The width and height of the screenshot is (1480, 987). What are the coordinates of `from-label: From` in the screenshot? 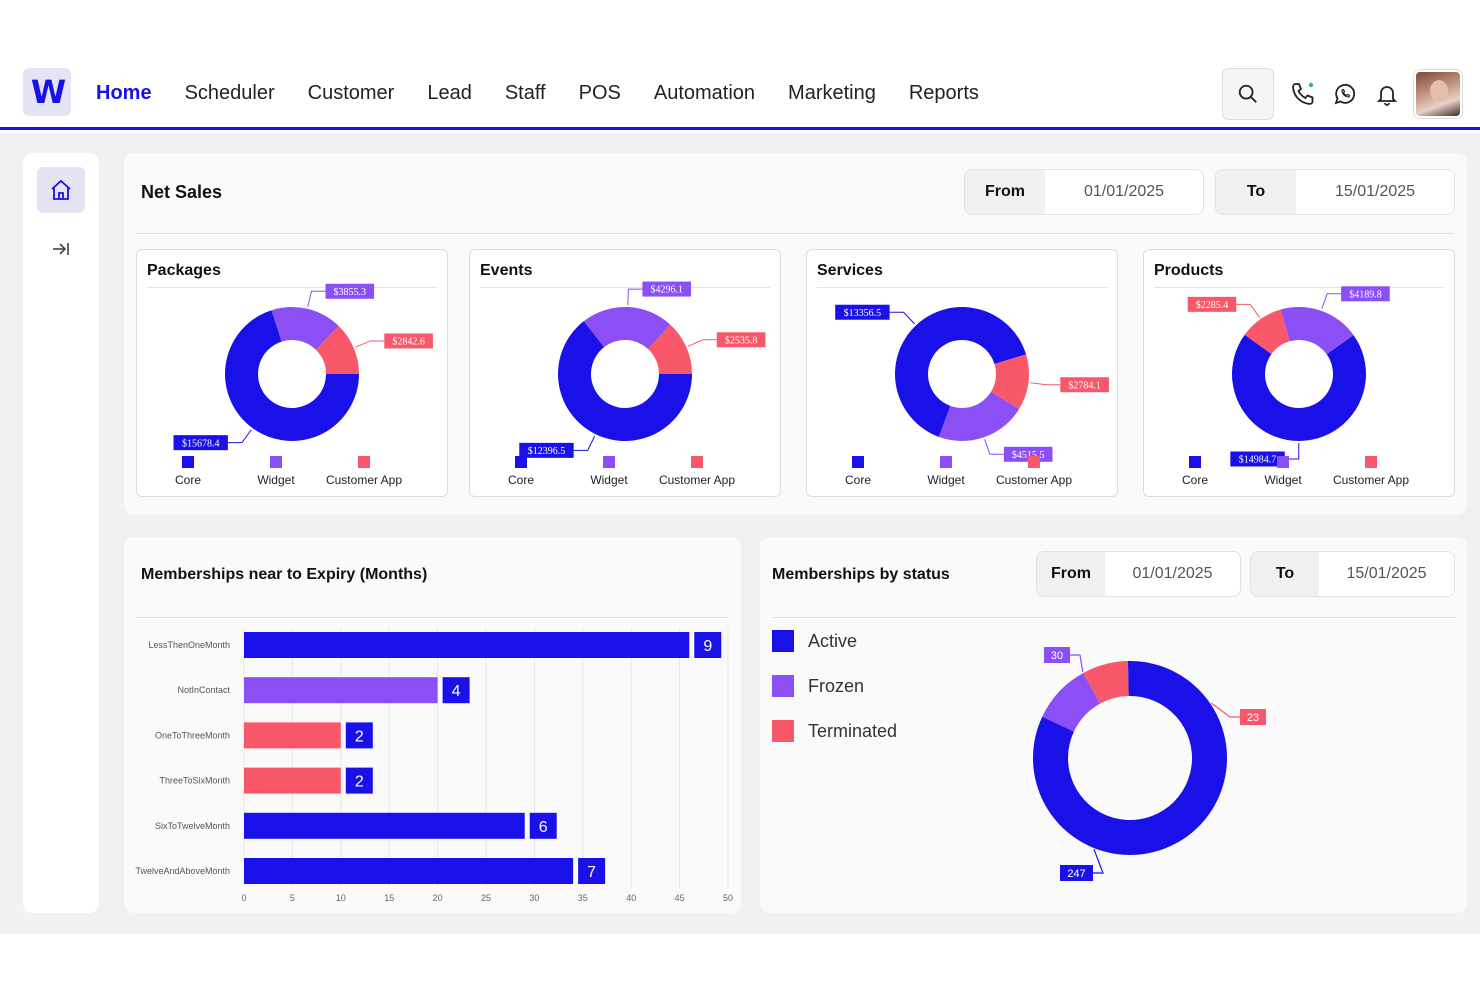 It's located at (1005, 192).